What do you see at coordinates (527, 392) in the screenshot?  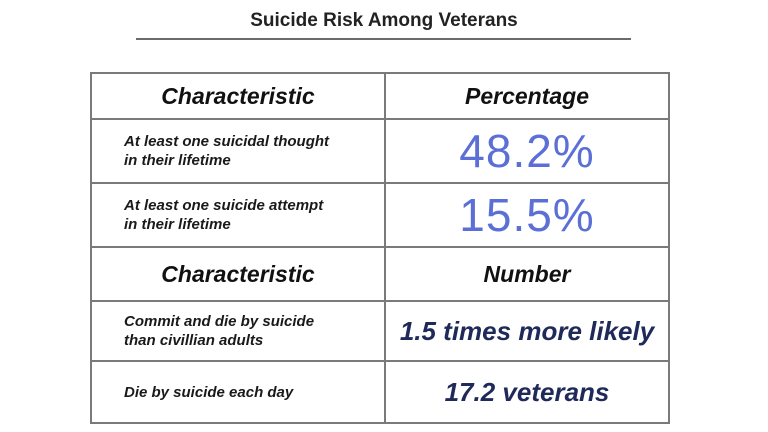 I see `row-number: 17.2 veterans` at bounding box center [527, 392].